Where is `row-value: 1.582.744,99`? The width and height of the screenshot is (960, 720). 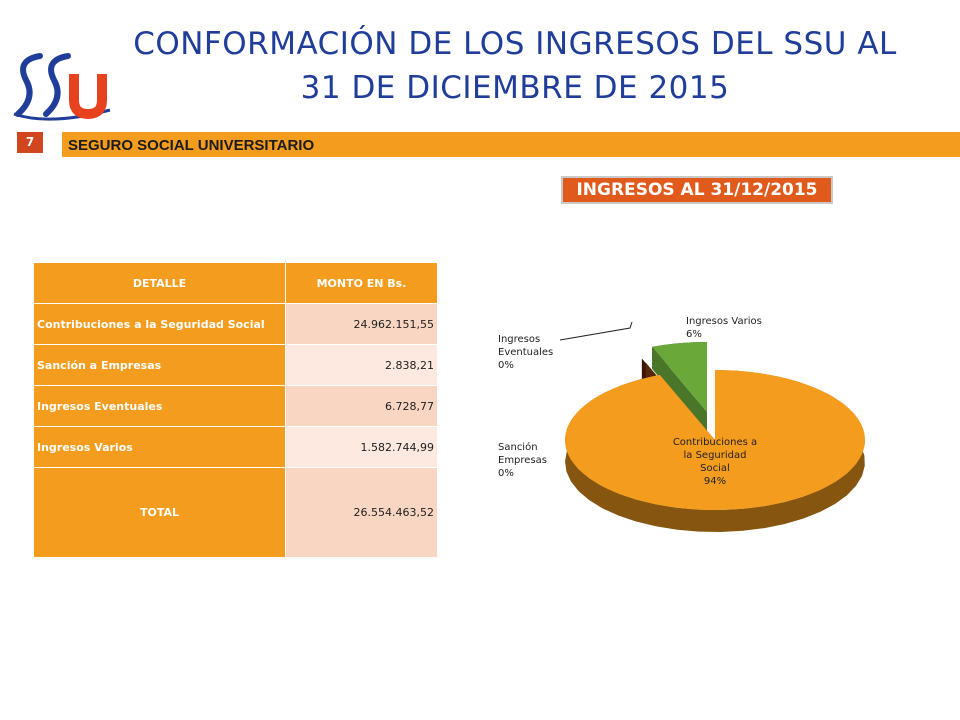 row-value: 1.582.744,99 is located at coordinates (361, 447).